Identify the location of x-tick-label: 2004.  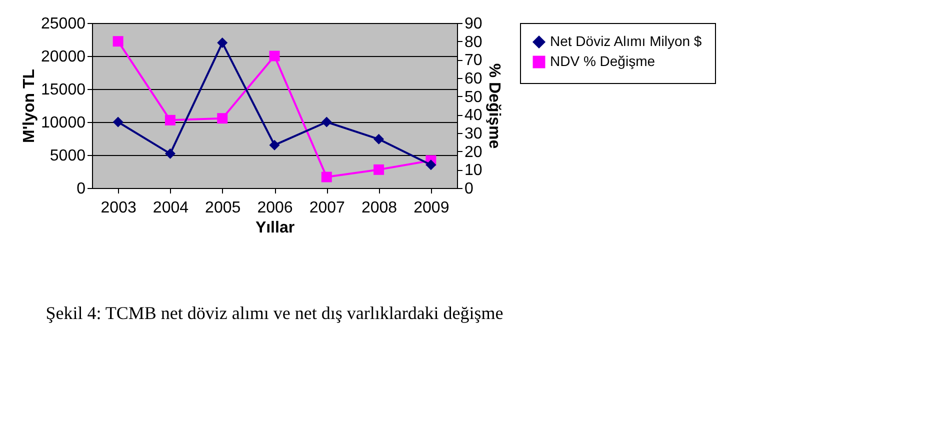
(170, 208).